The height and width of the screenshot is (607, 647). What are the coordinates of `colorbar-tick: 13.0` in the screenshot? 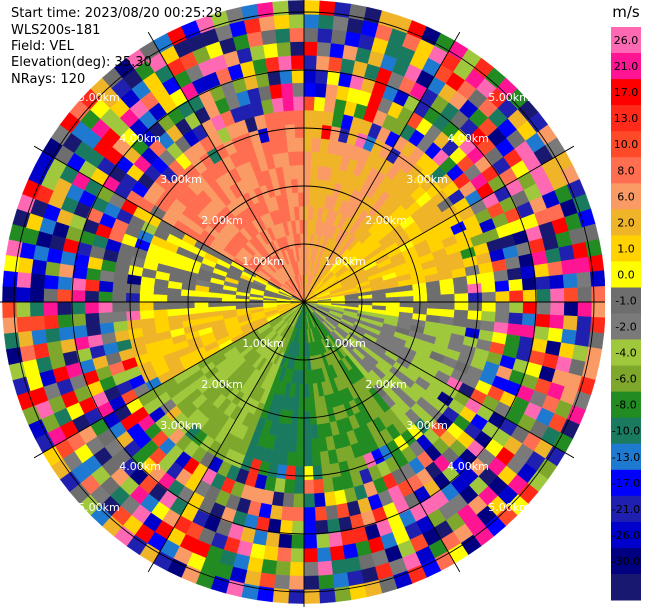 It's located at (626, 118).